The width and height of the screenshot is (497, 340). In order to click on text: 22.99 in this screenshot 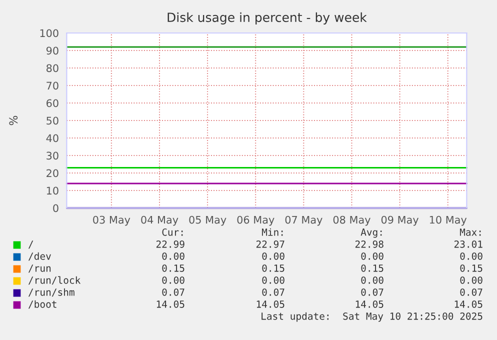, I will do `click(170, 244)`.